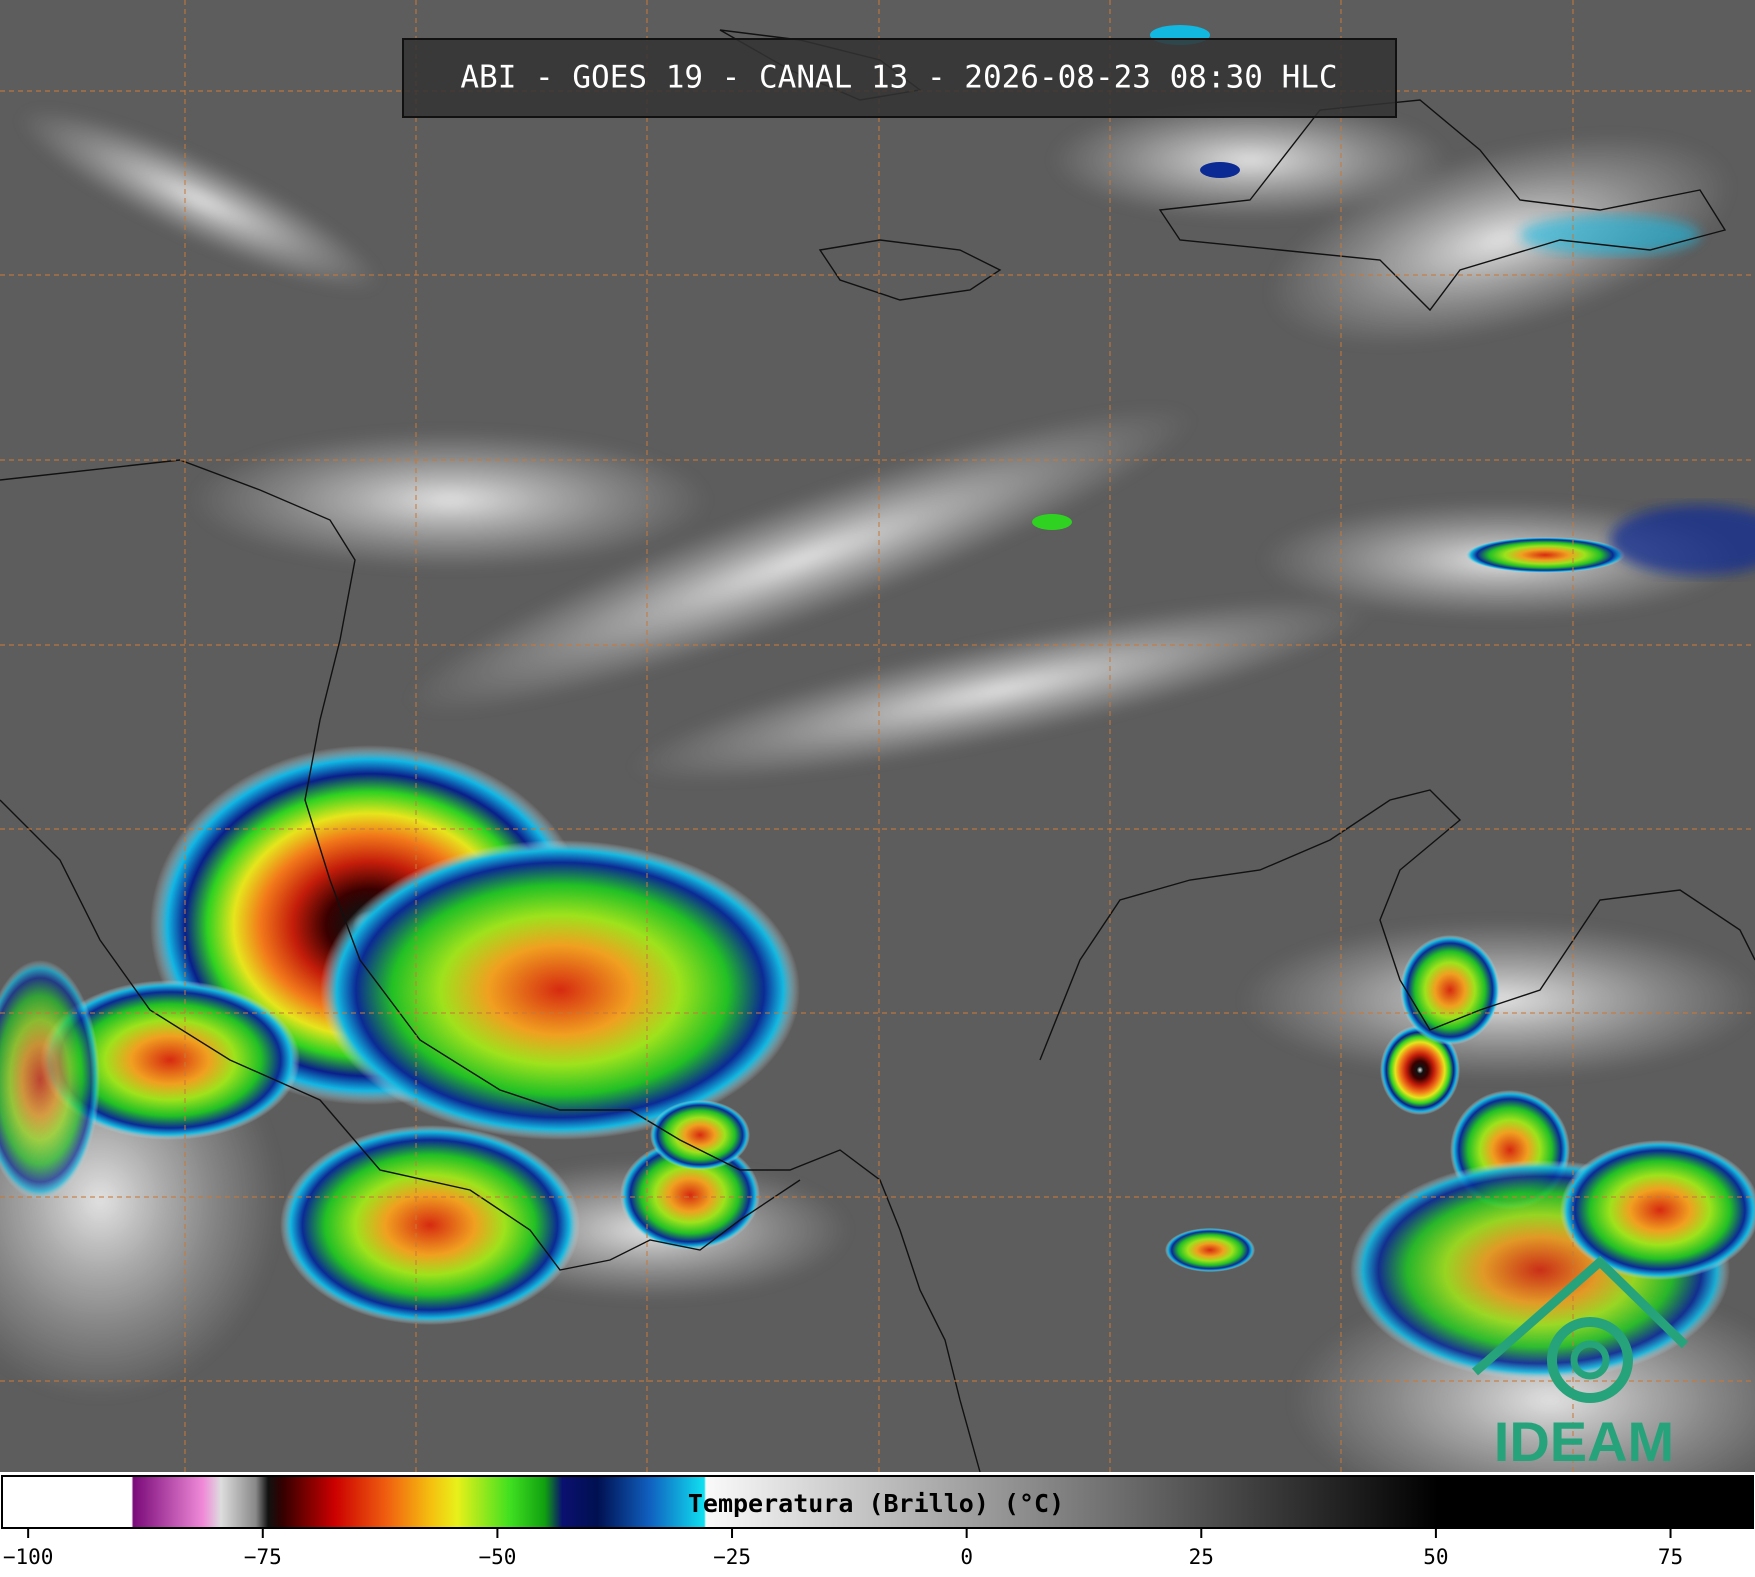 The height and width of the screenshot is (1577, 1755). What do you see at coordinates (966, 1557) in the screenshot?
I see `tick-label: 0` at bounding box center [966, 1557].